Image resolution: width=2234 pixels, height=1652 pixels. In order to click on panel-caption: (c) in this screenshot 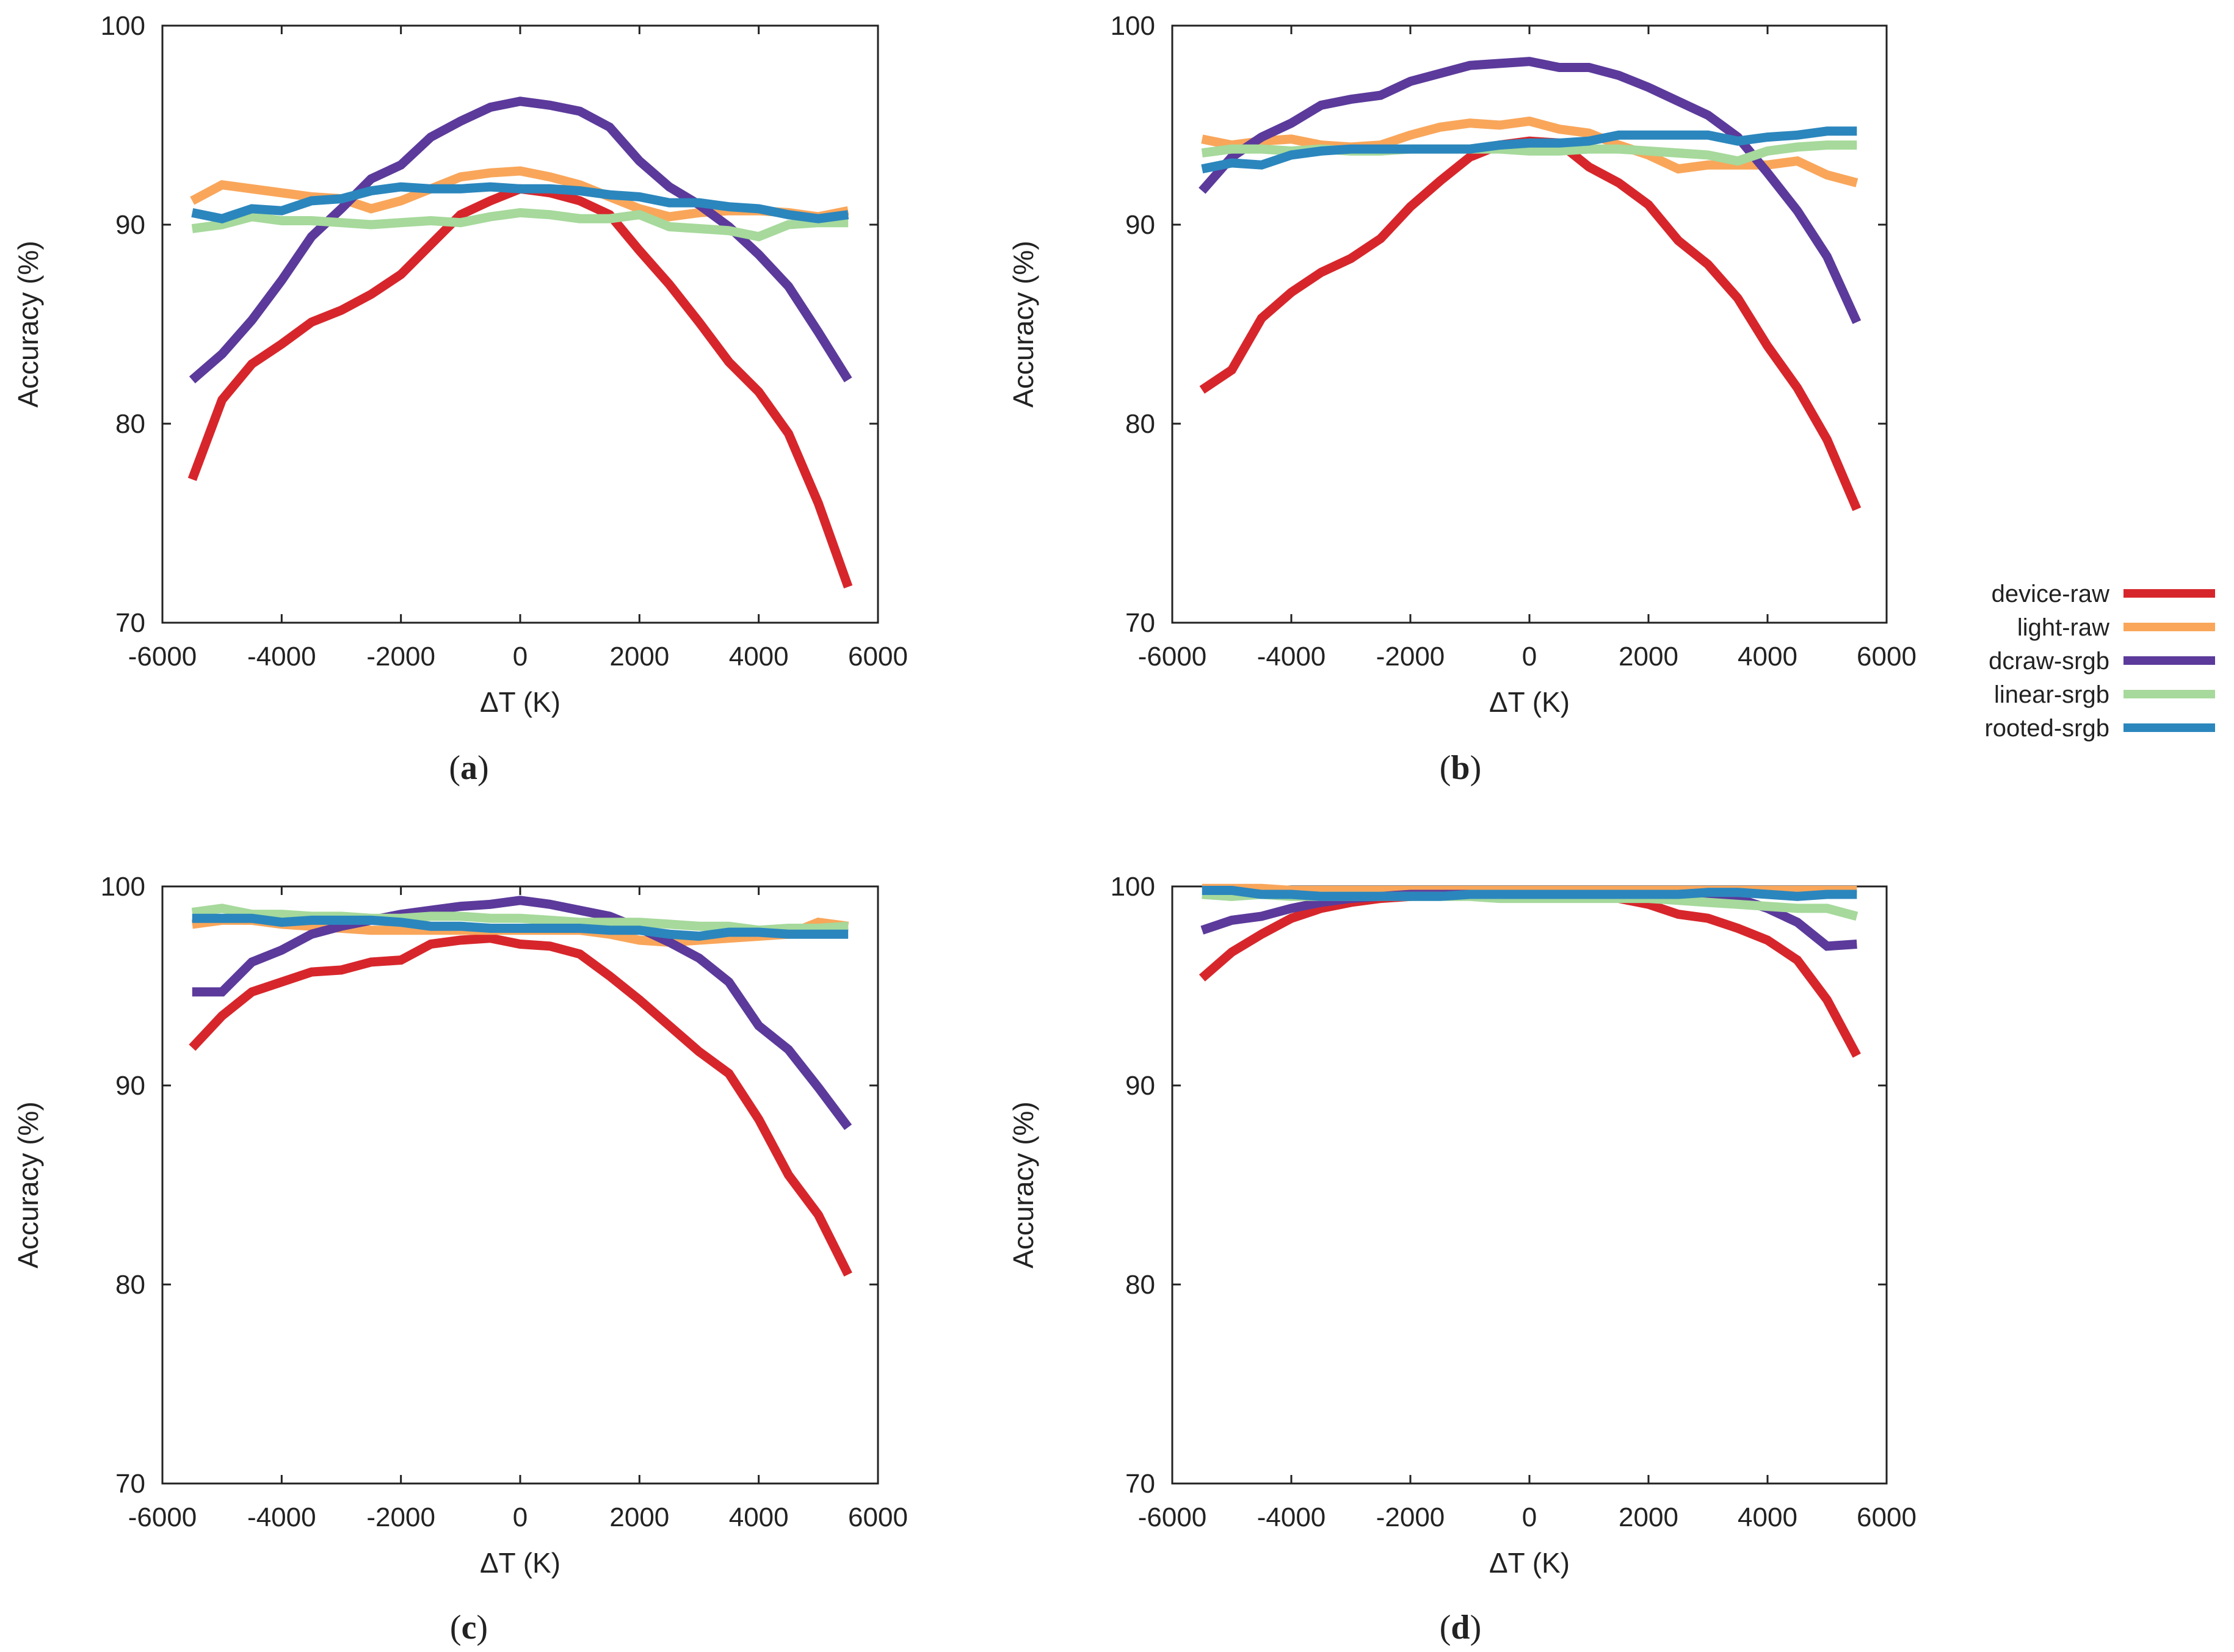, I will do `click(469, 1628)`.